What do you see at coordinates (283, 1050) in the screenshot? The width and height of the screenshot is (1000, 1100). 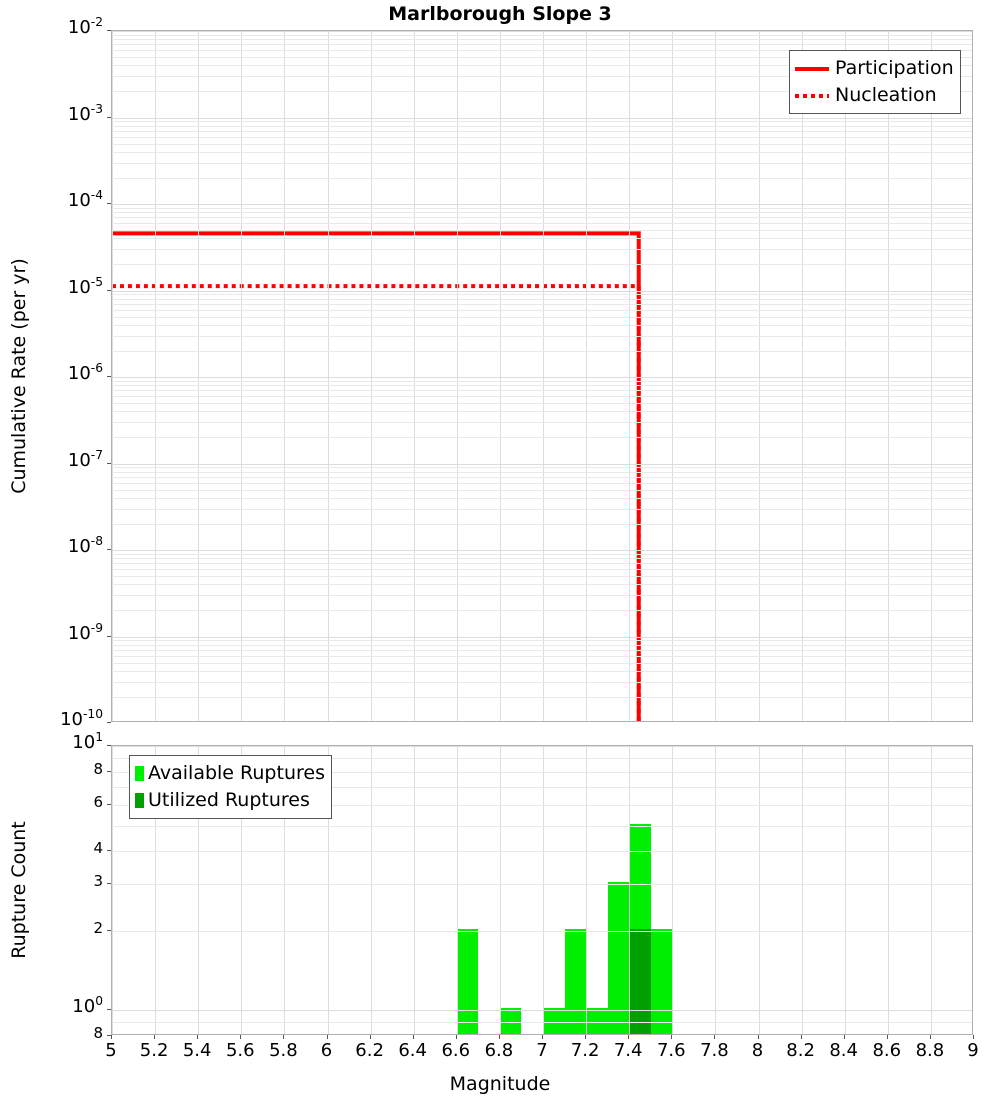 I see `x-tick-label: 5.8` at bounding box center [283, 1050].